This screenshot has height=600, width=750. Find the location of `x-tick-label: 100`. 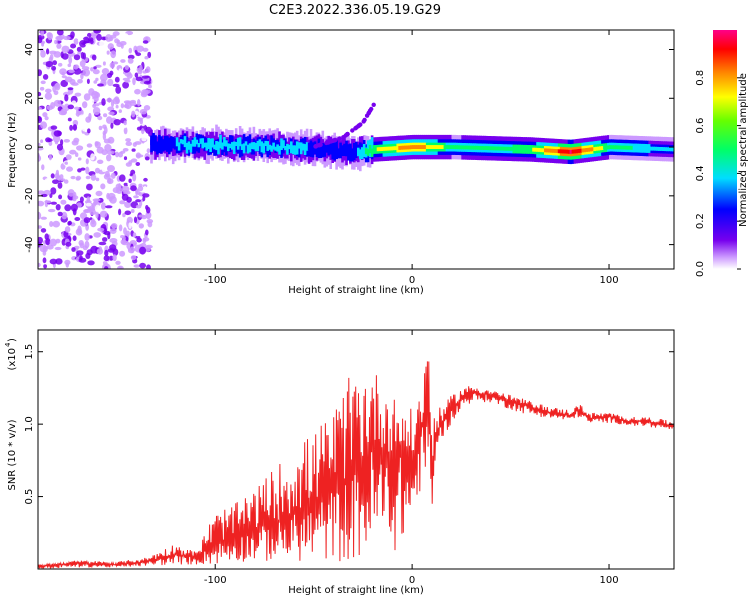

x-tick-label: 100 is located at coordinates (608, 580).